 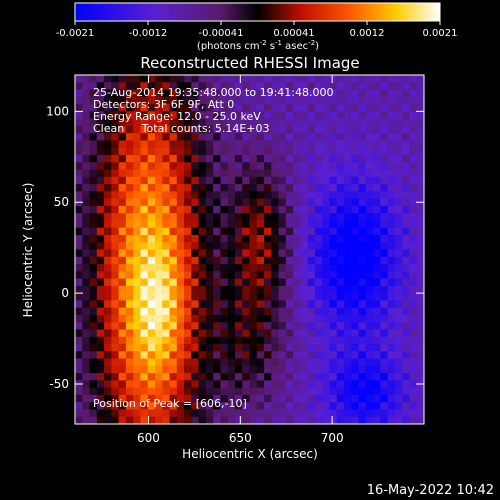 What do you see at coordinates (163, 104) in the screenshot?
I see `info-line-detectors: Detectors: 3F 6F 9F, Att 0` at bounding box center [163, 104].